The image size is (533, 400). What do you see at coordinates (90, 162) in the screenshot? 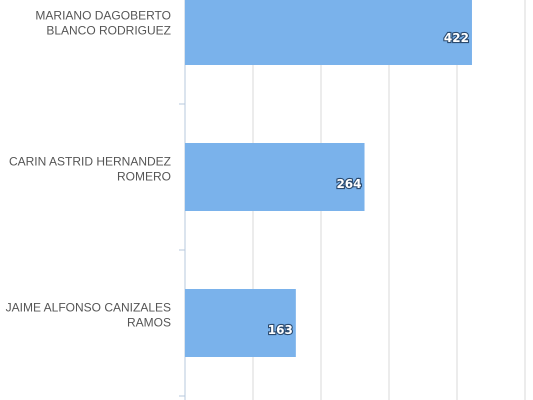
I see `category-label-line: CARIN ASTRID HERNANDEZ` at bounding box center [90, 162].